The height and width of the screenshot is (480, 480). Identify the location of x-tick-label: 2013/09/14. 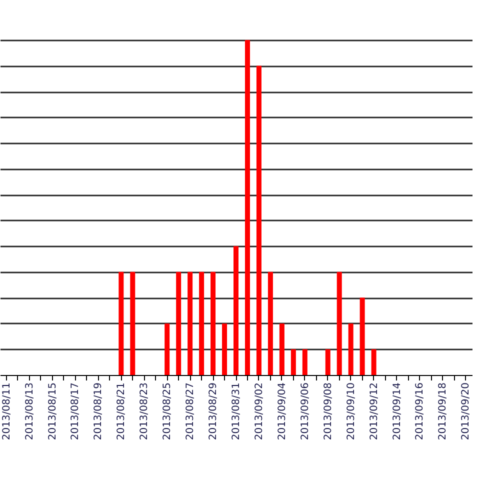
(397, 411).